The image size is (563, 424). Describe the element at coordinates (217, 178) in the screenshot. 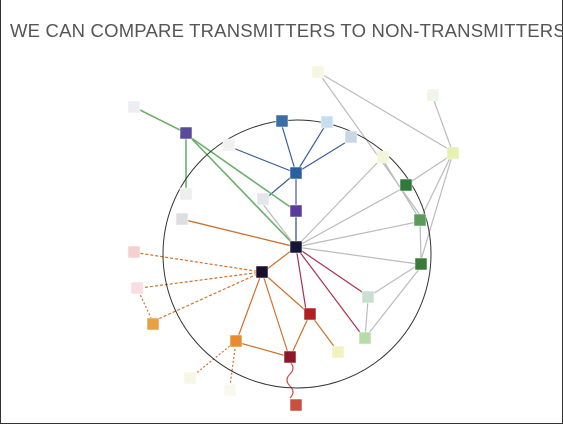

I see `green-edges` at that location.